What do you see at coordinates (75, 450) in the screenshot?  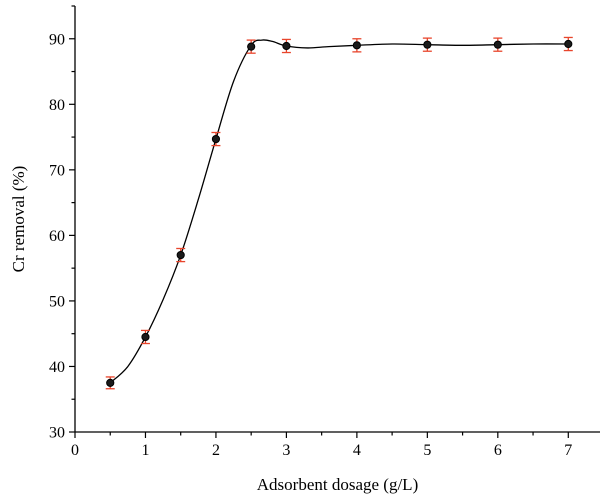 I see `x-tick-label: 0` at bounding box center [75, 450].